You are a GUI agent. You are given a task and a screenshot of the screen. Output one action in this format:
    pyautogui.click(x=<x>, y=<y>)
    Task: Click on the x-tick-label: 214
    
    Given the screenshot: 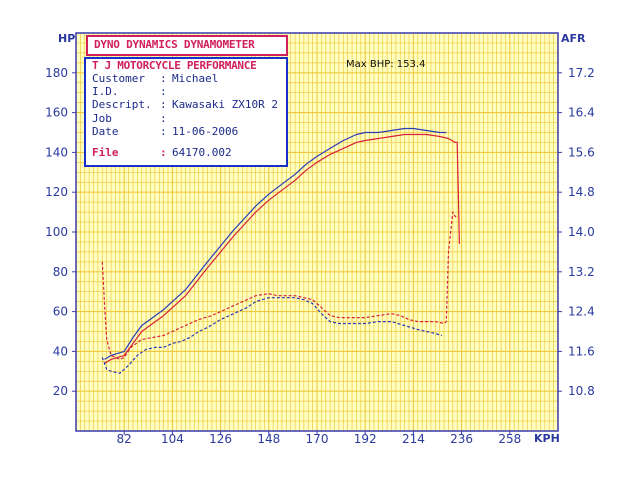 What is the action you would take?
    pyautogui.click(x=413, y=439)
    